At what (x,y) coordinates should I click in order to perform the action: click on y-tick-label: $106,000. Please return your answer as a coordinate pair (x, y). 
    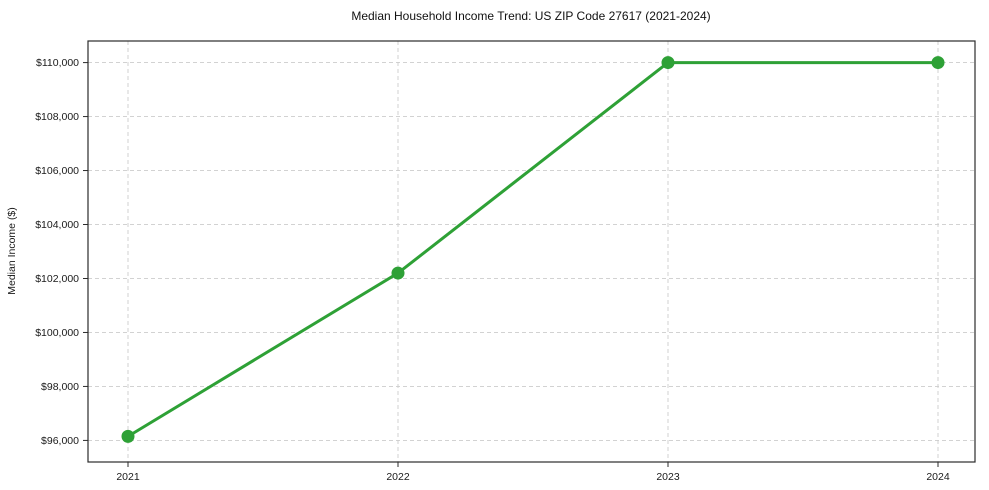
    Looking at the image, I should click on (57, 171).